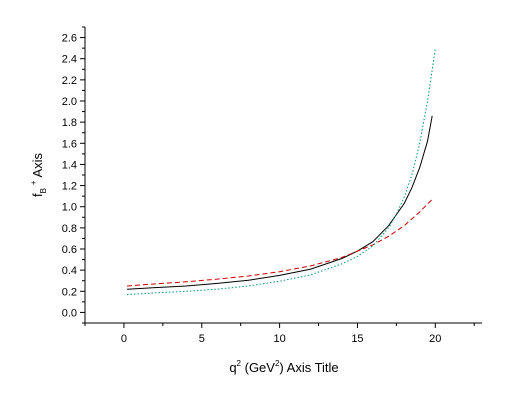 The image size is (511, 403). What do you see at coordinates (69, 123) in the screenshot?
I see `y-tick-label: 1.8` at bounding box center [69, 123].